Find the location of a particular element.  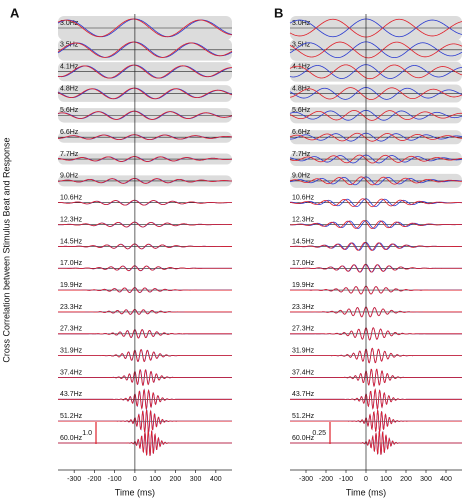

row-label: 60.0Hz is located at coordinates (71, 438).